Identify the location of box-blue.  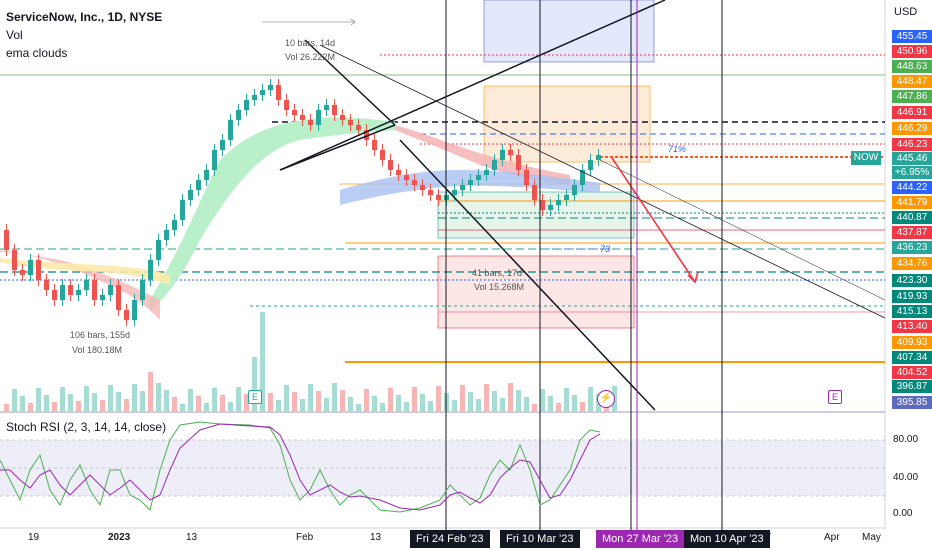
(569, 31).